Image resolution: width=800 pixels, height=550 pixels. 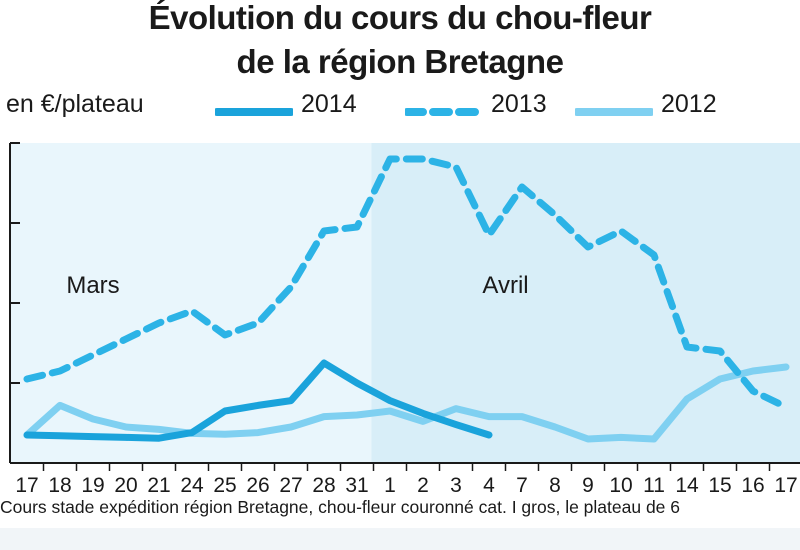 What do you see at coordinates (59, 485) in the screenshot?
I see `x-tick-label: 18` at bounding box center [59, 485].